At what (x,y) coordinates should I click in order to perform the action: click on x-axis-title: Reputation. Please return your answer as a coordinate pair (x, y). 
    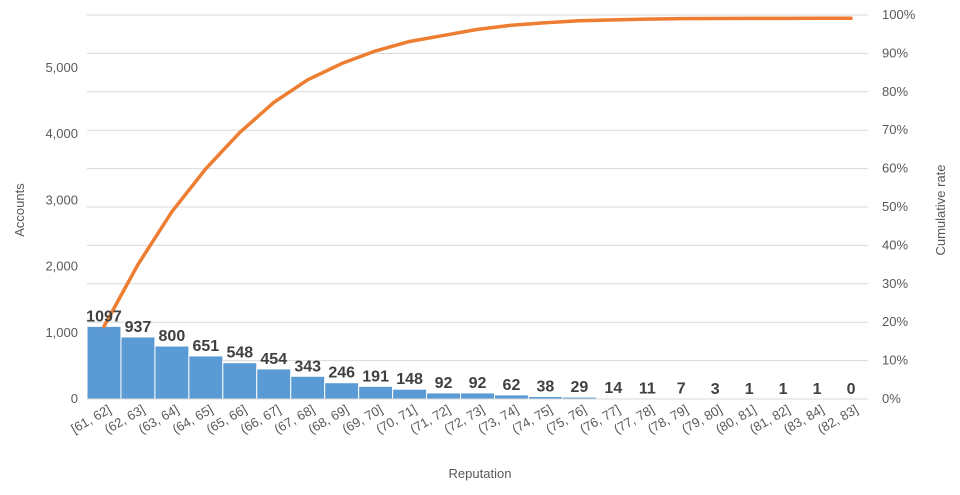
    Looking at the image, I should click on (480, 473).